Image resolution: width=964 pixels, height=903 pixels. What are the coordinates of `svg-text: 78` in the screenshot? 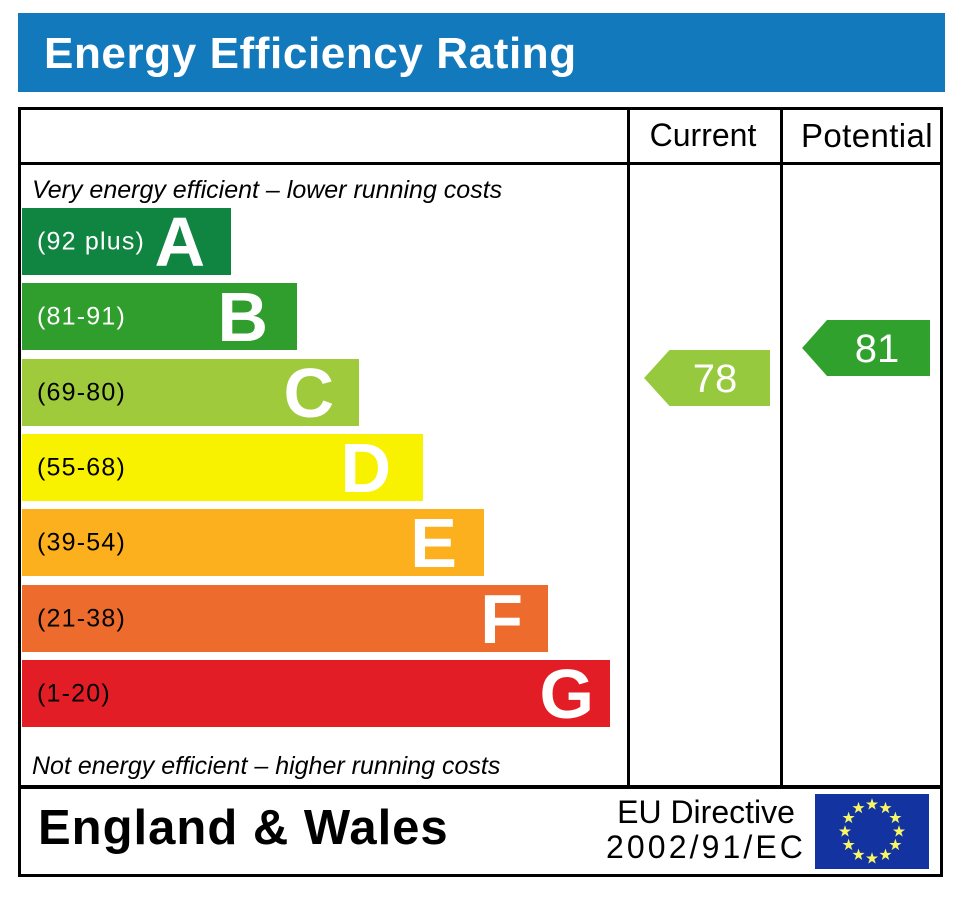 It's located at (715, 379).